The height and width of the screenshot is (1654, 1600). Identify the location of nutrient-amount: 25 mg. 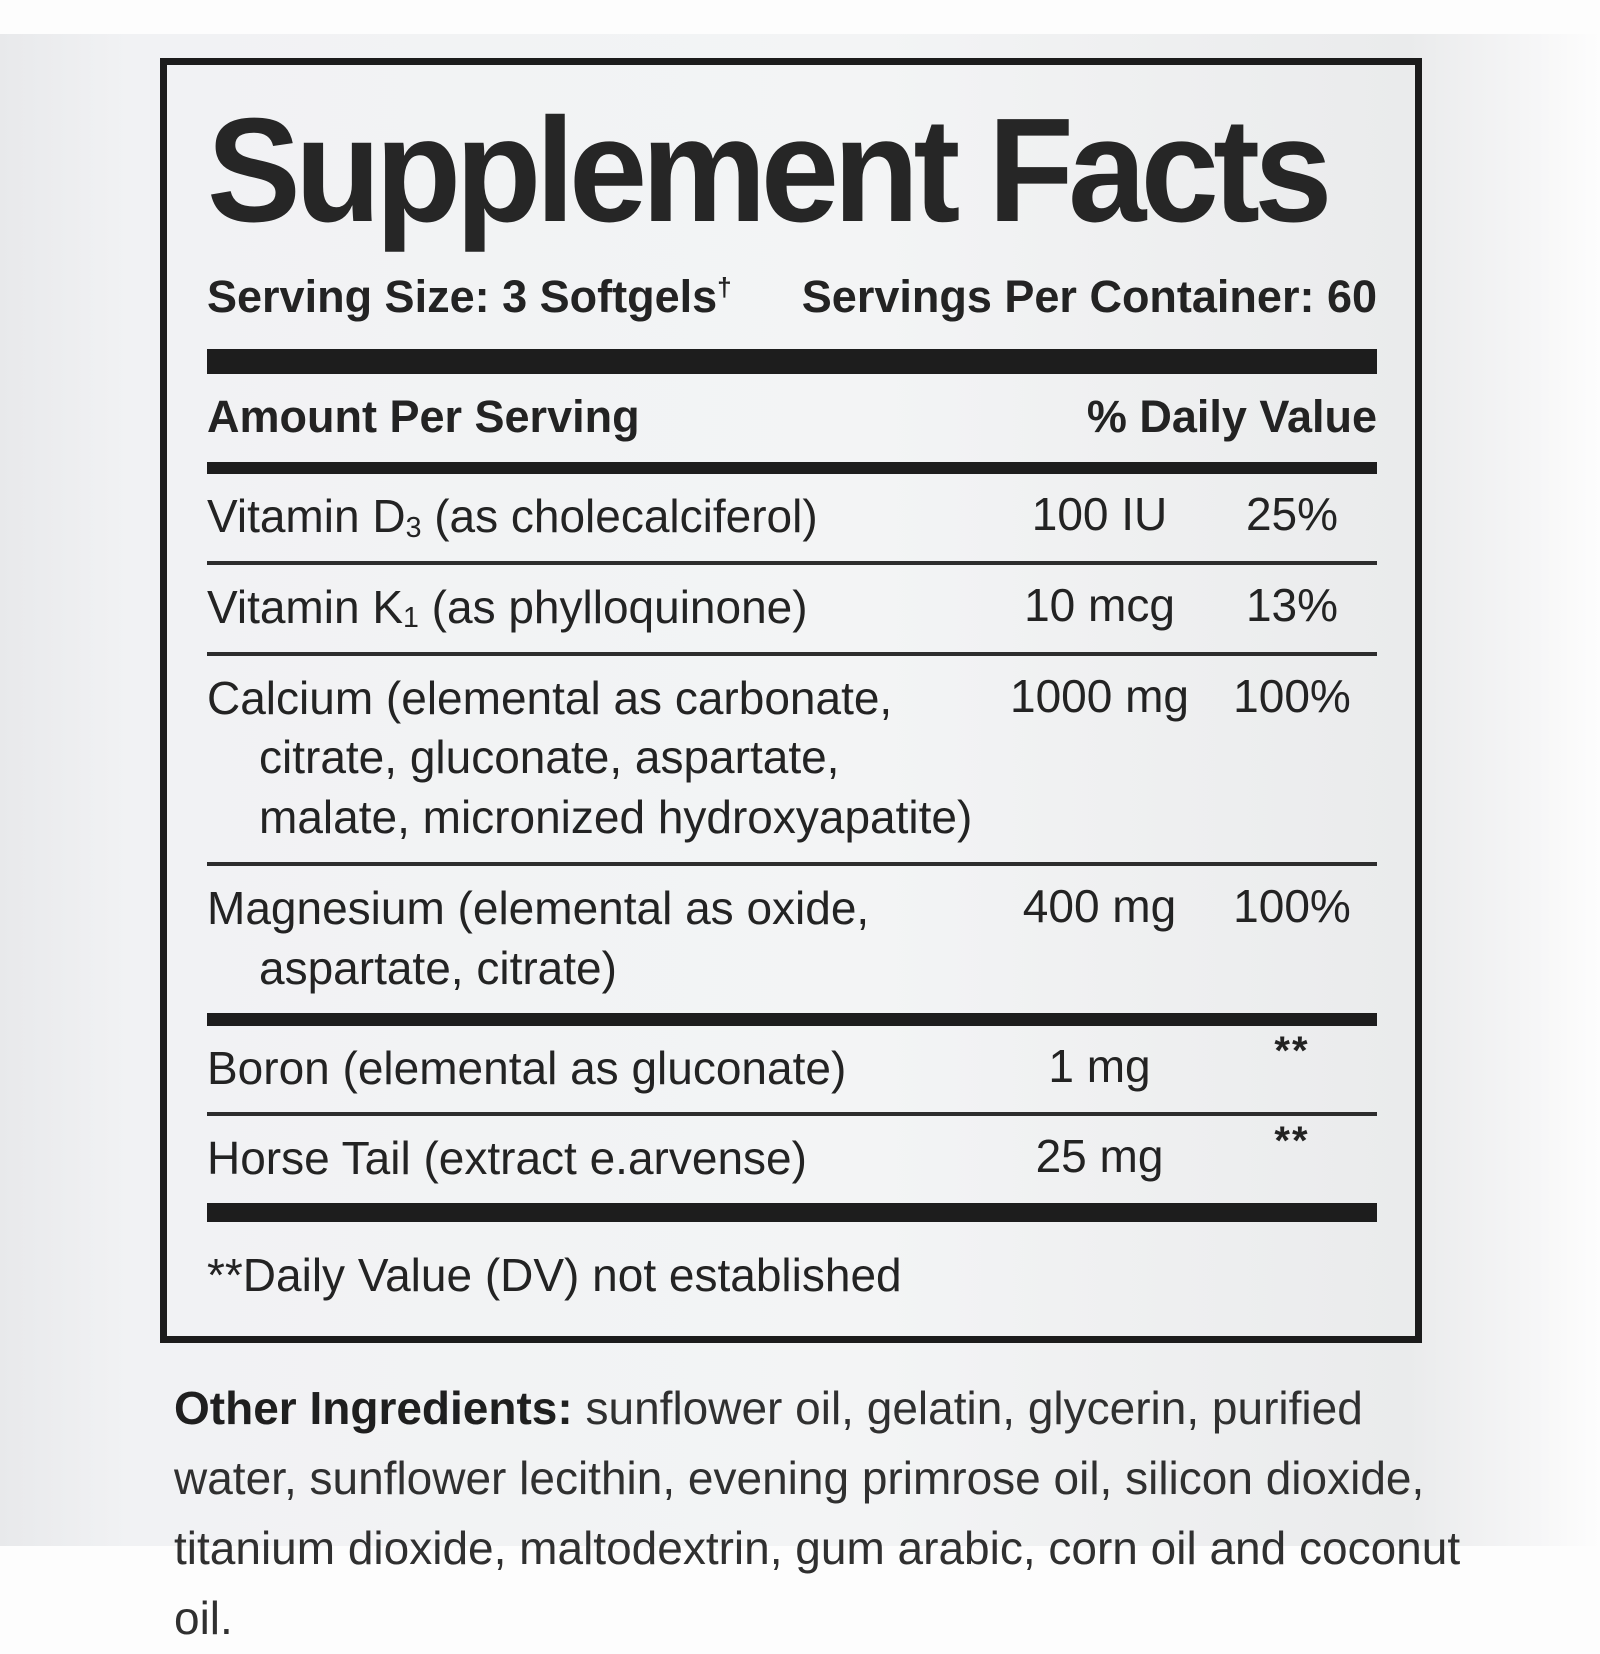
(1099, 1156).